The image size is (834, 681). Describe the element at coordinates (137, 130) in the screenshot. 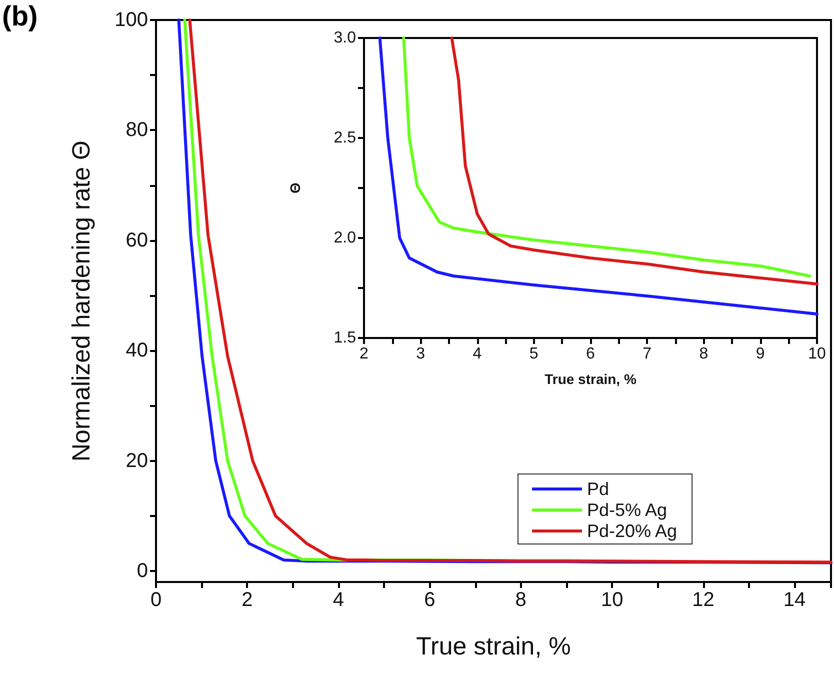

I see `y-tick-label: 80` at that location.